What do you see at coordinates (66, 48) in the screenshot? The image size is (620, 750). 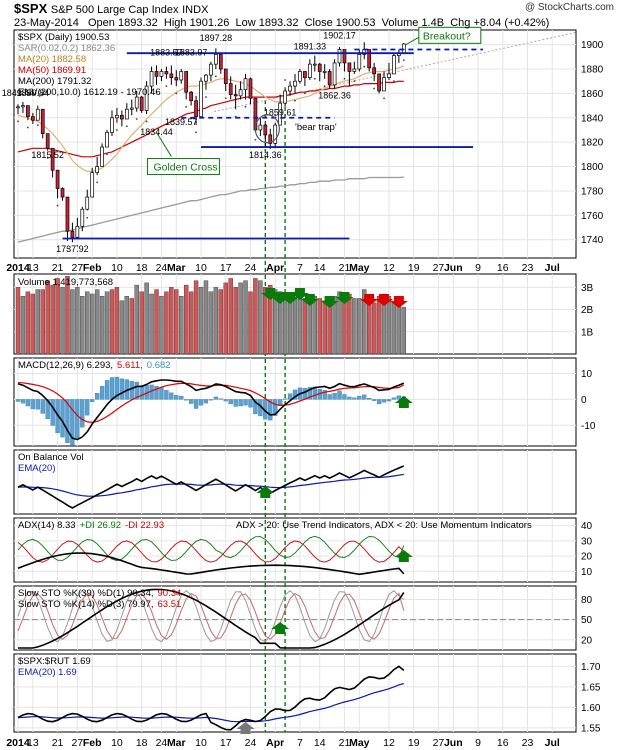 I see `price-legend-1: SAR(0.02,0.2) 1862.36` at bounding box center [66, 48].